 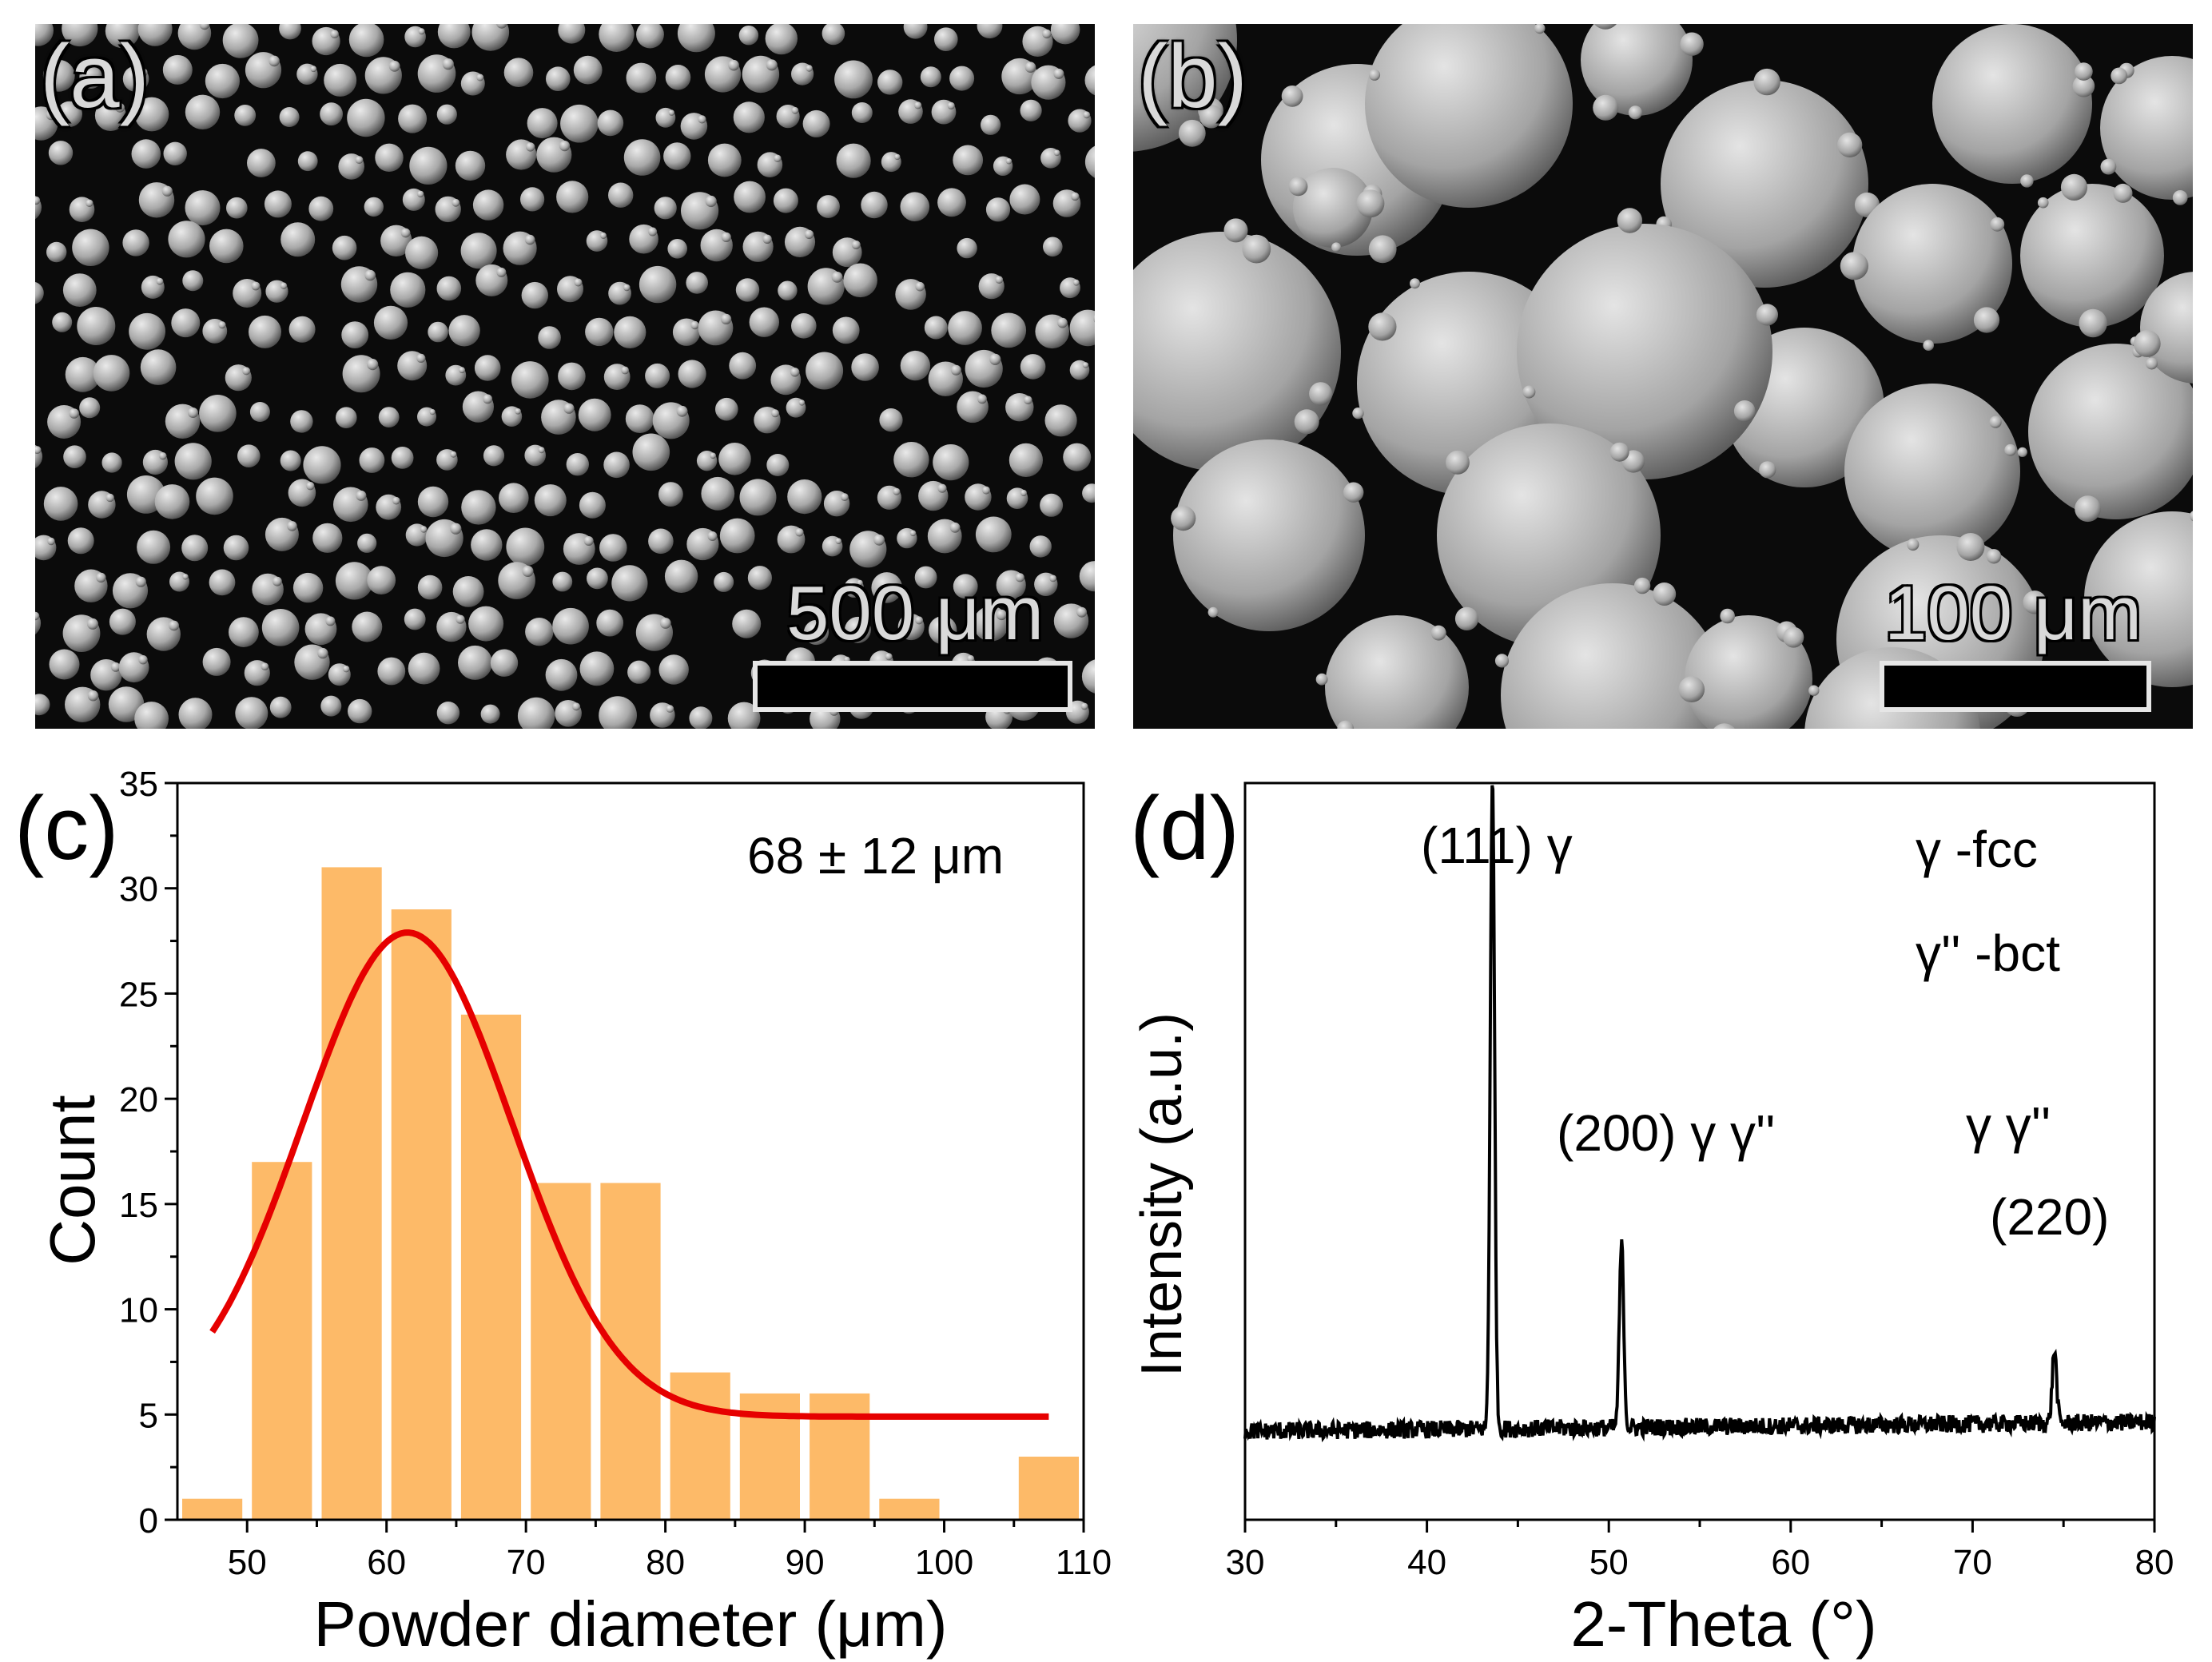 What do you see at coordinates (1192, 76) in the screenshot?
I see `panel-label-b: (b)` at bounding box center [1192, 76].